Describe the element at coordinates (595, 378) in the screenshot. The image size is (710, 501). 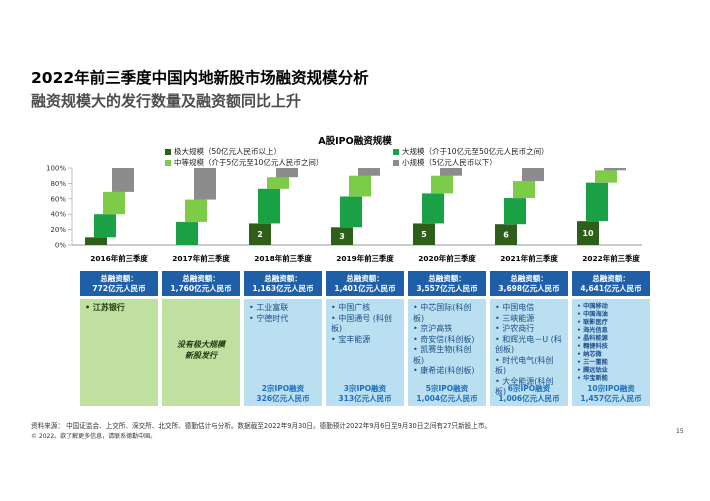
I see `company-name: 华宝新能` at that location.